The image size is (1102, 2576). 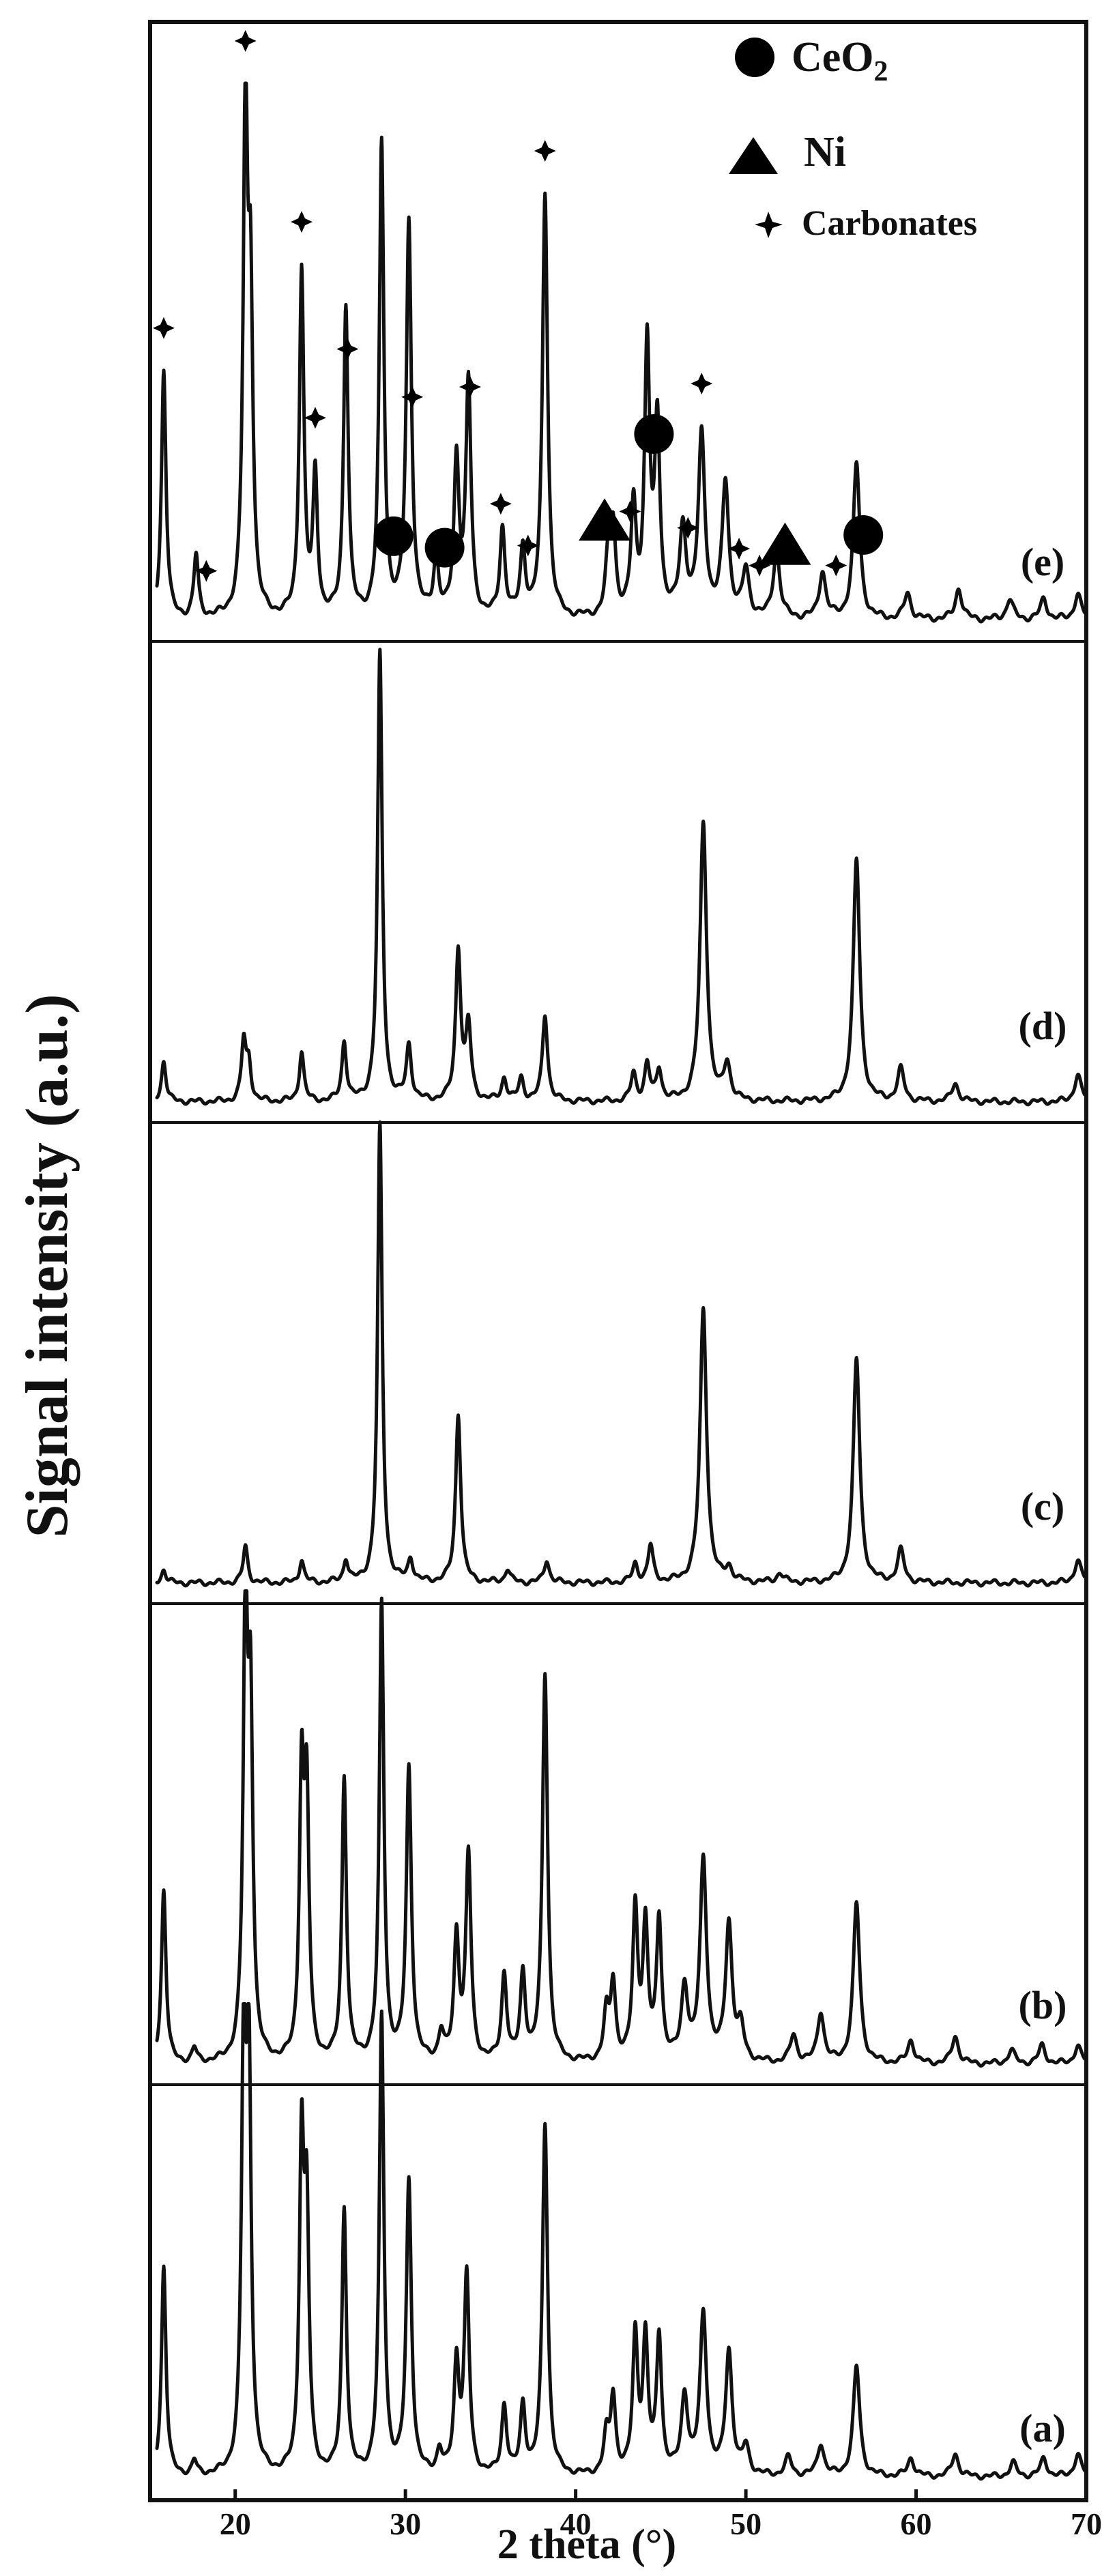 What do you see at coordinates (769, 225) in the screenshot?
I see `legend-star-marker` at bounding box center [769, 225].